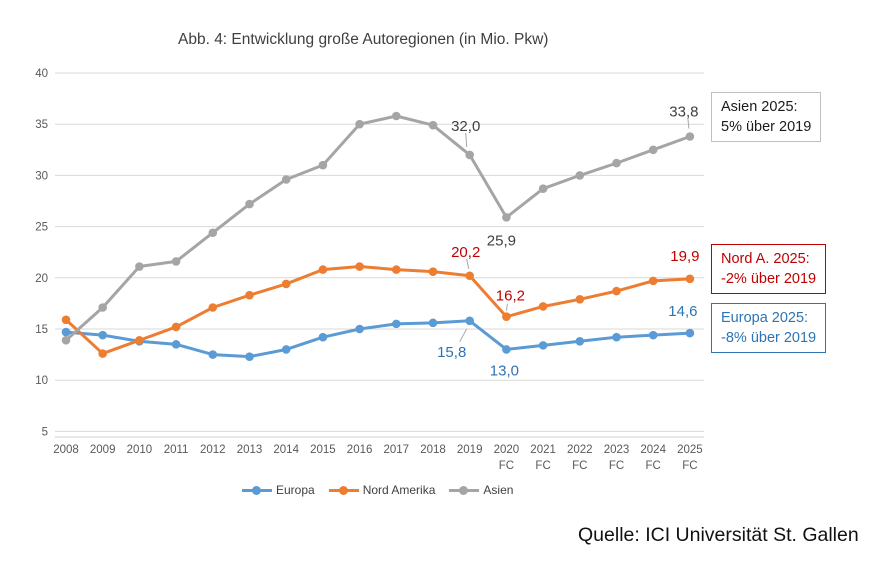  Describe the element at coordinates (653, 450) in the screenshot. I see `x-tick-label: 2024` at that location.